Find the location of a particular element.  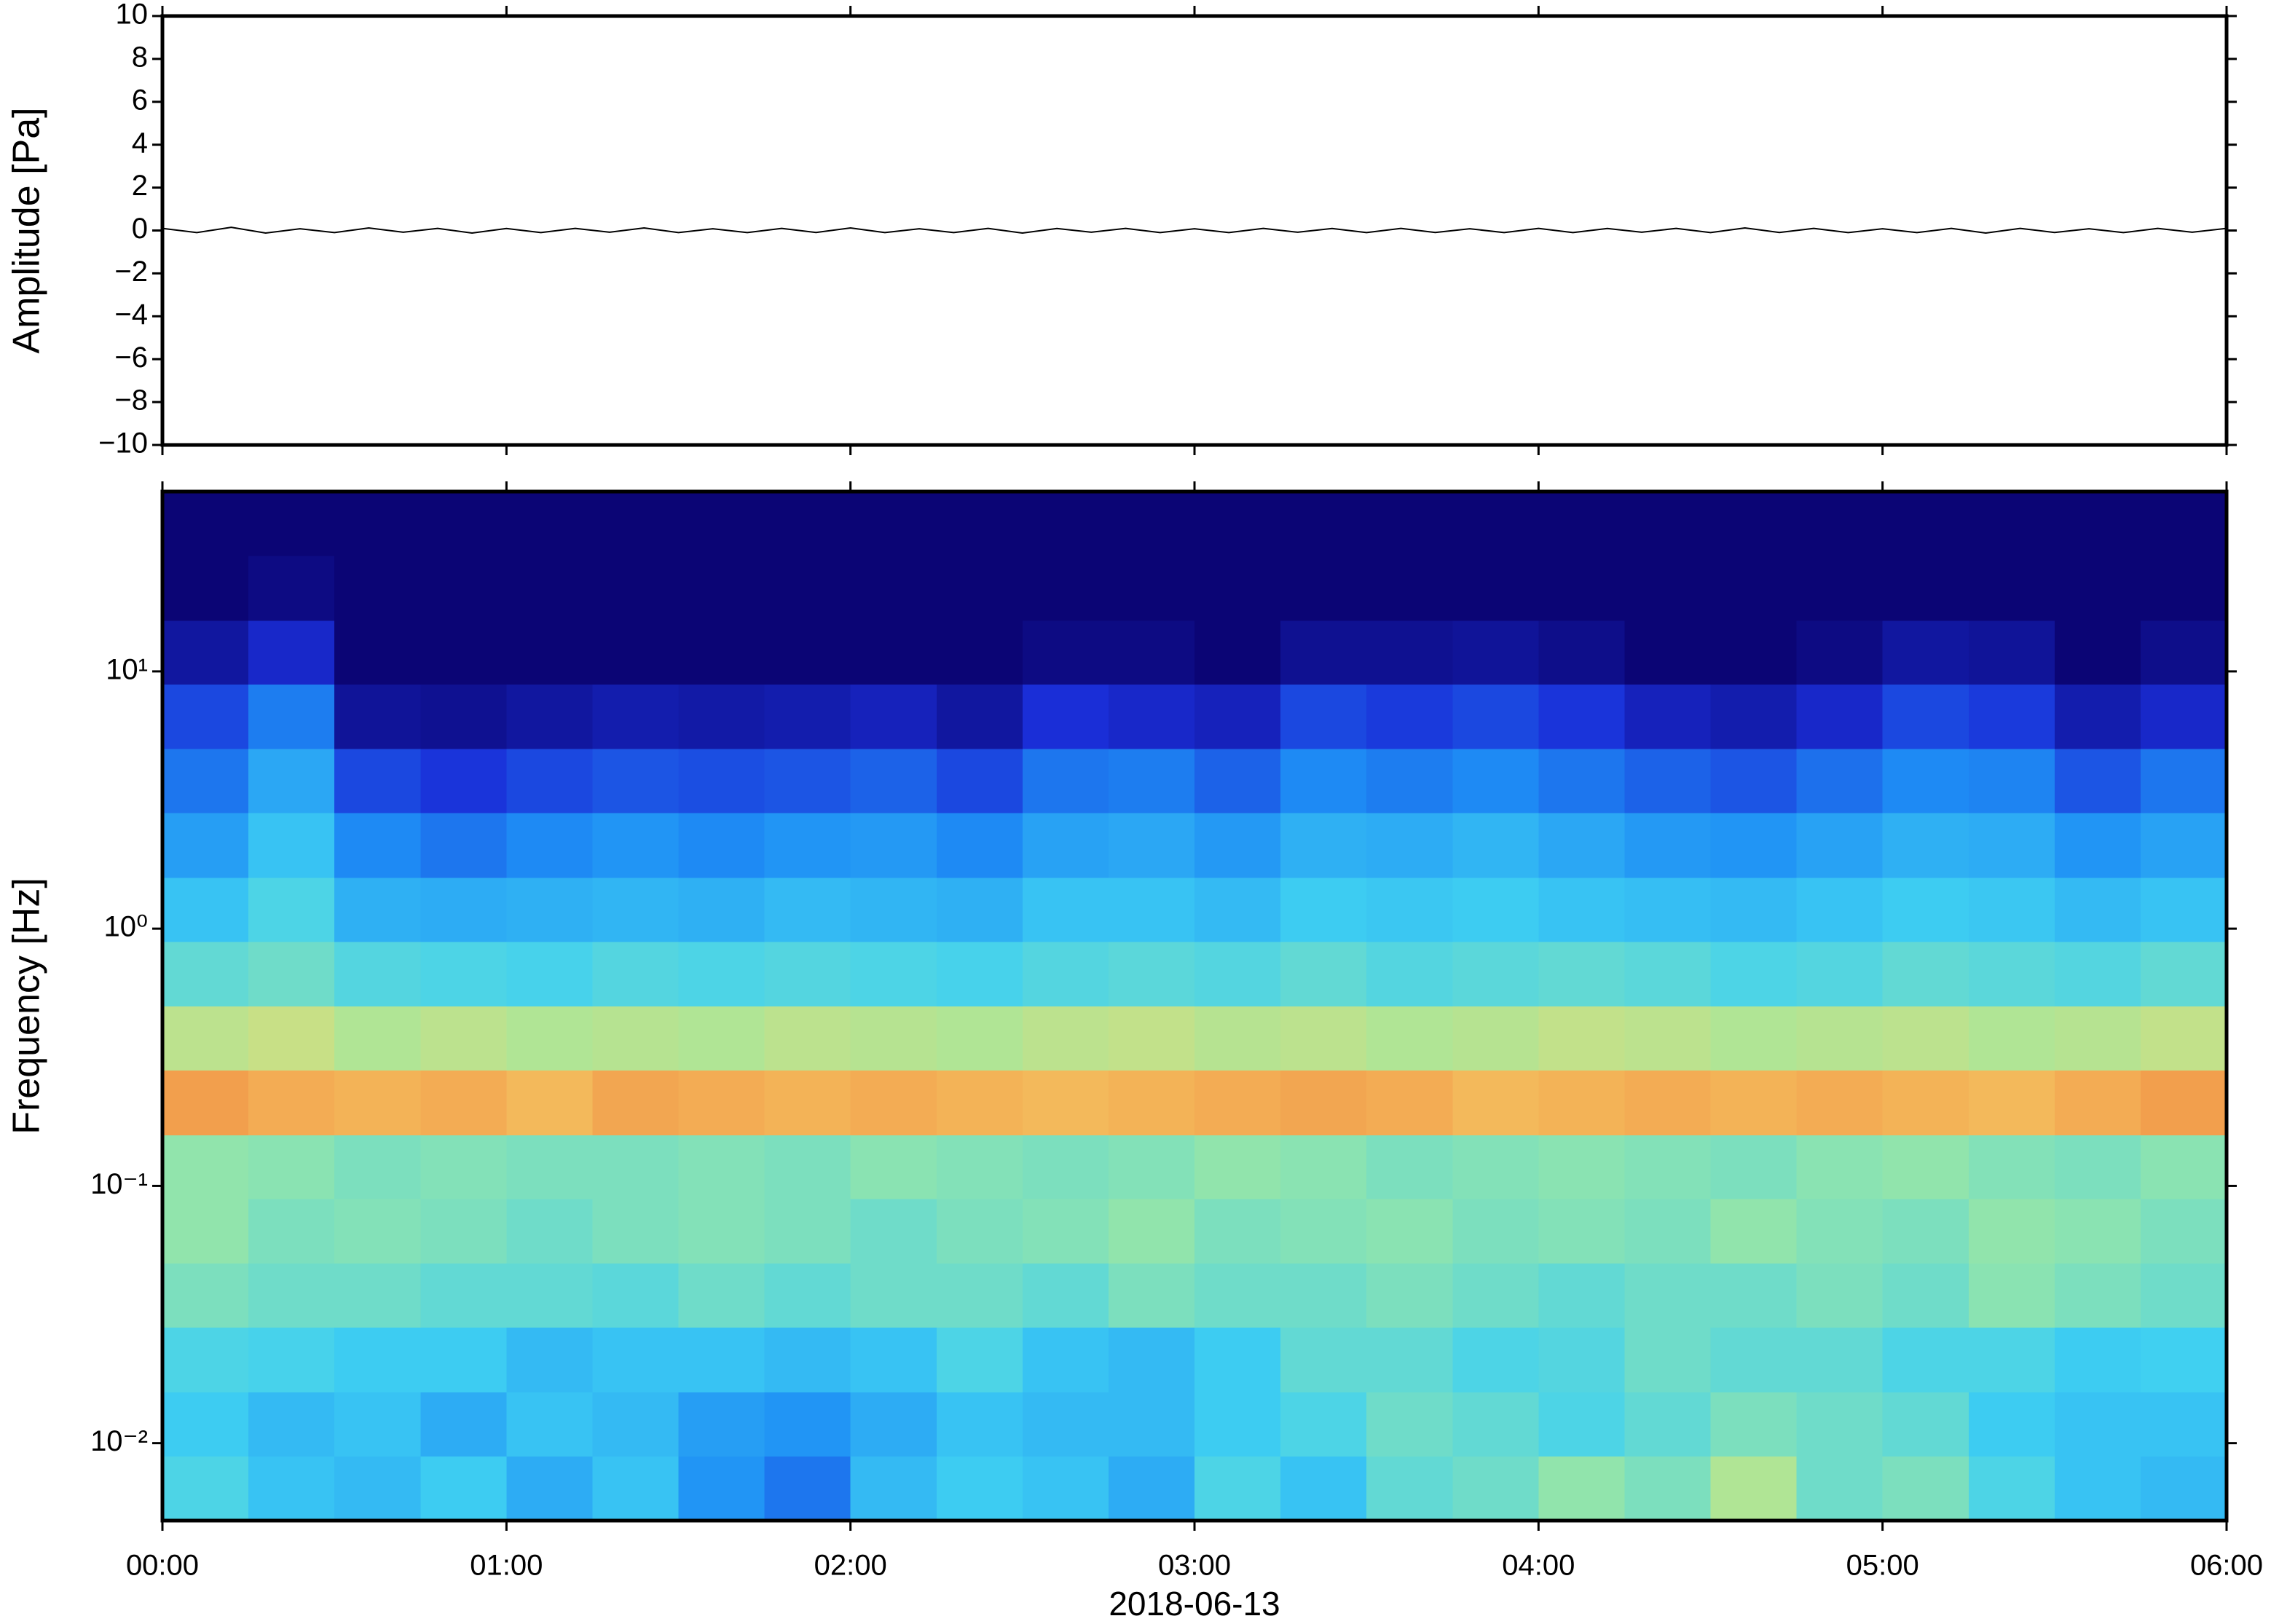

y-tick-label: 10⁻¹ is located at coordinates (119, 1184).